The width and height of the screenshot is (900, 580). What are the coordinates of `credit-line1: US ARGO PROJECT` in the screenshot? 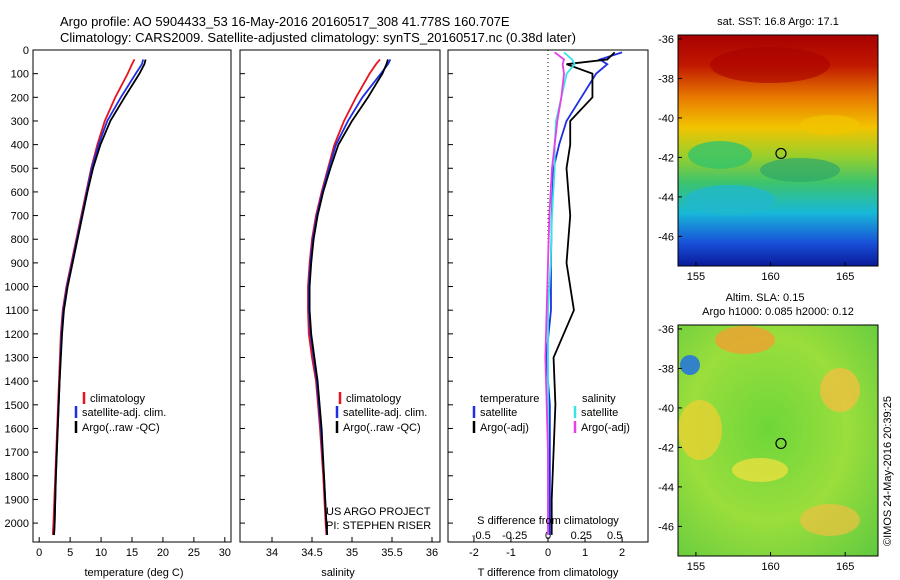 It's located at (378, 512).